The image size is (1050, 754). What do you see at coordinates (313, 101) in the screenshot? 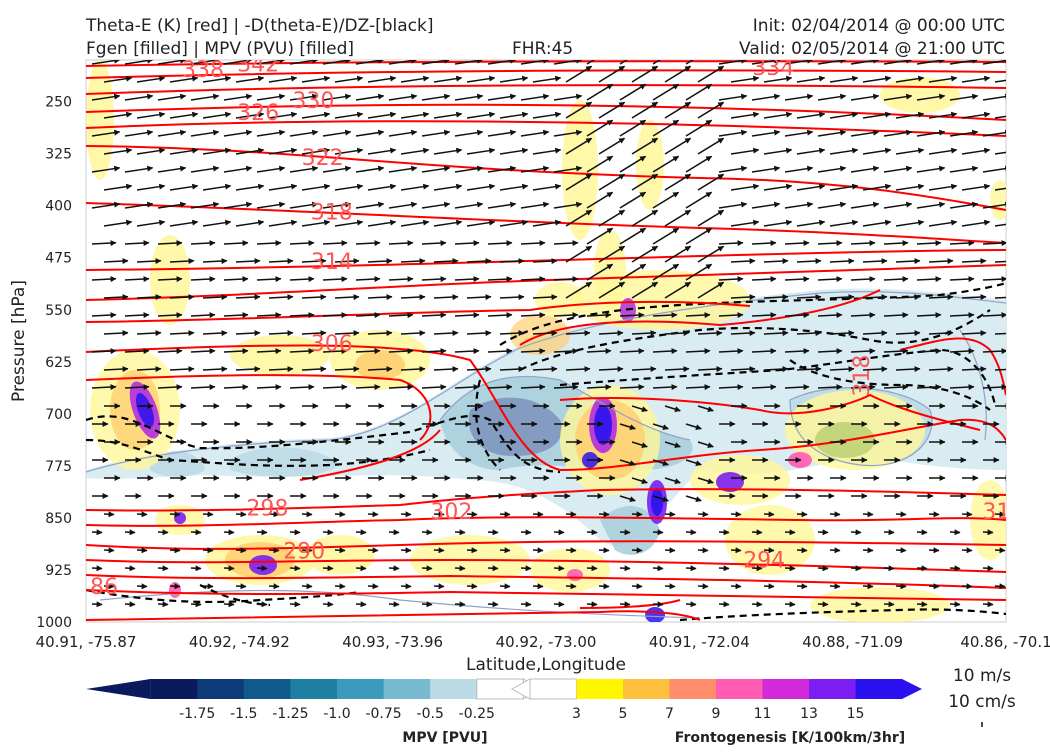
I see `theta-e-label: 330` at bounding box center [313, 101].